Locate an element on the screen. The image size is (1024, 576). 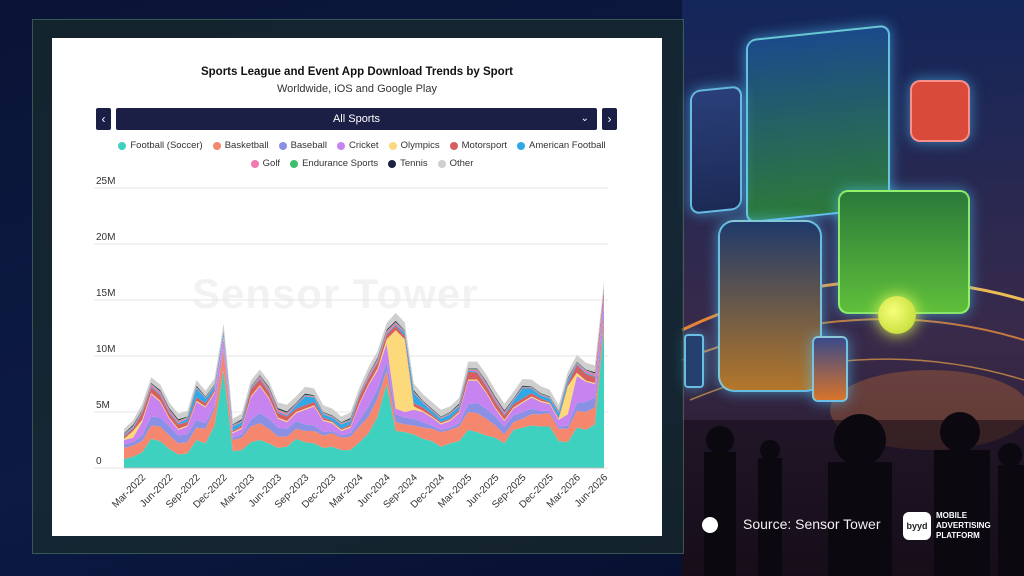
chevron-right-icon: › is located at coordinates (609, 119).